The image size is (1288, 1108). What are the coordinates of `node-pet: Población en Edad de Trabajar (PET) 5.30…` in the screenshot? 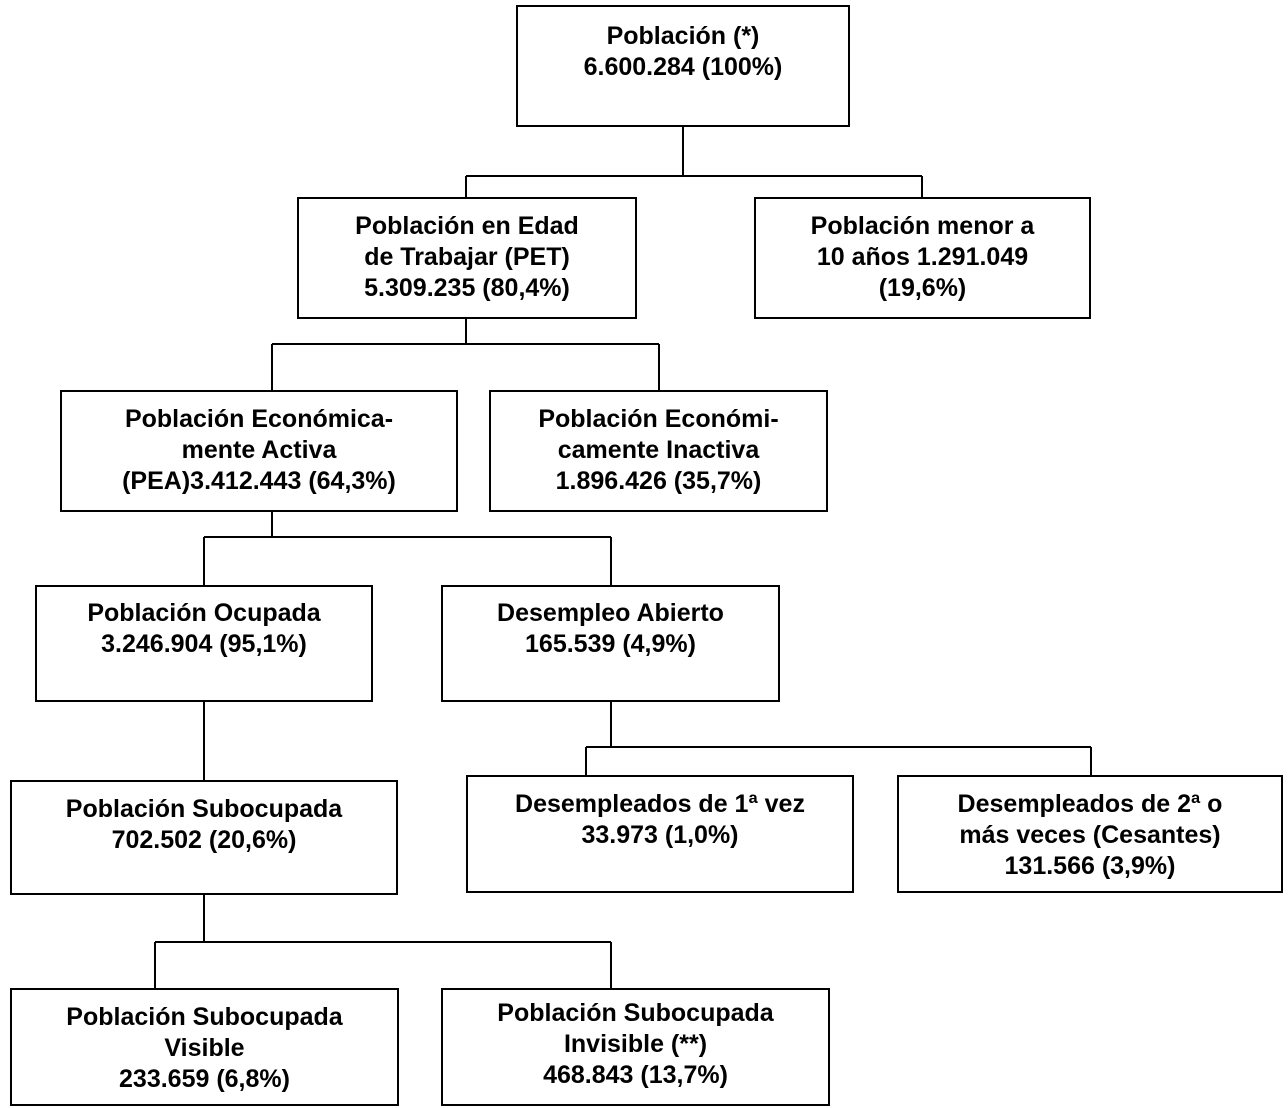 It's located at (467, 258).